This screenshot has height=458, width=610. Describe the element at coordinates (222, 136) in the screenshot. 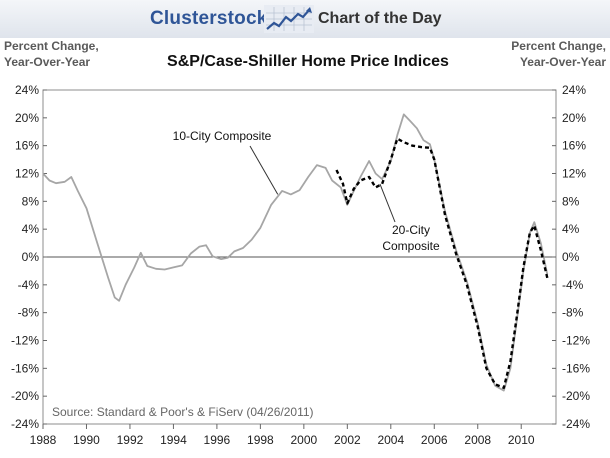

I see `annotation-10-city: 10-City Composite` at that location.